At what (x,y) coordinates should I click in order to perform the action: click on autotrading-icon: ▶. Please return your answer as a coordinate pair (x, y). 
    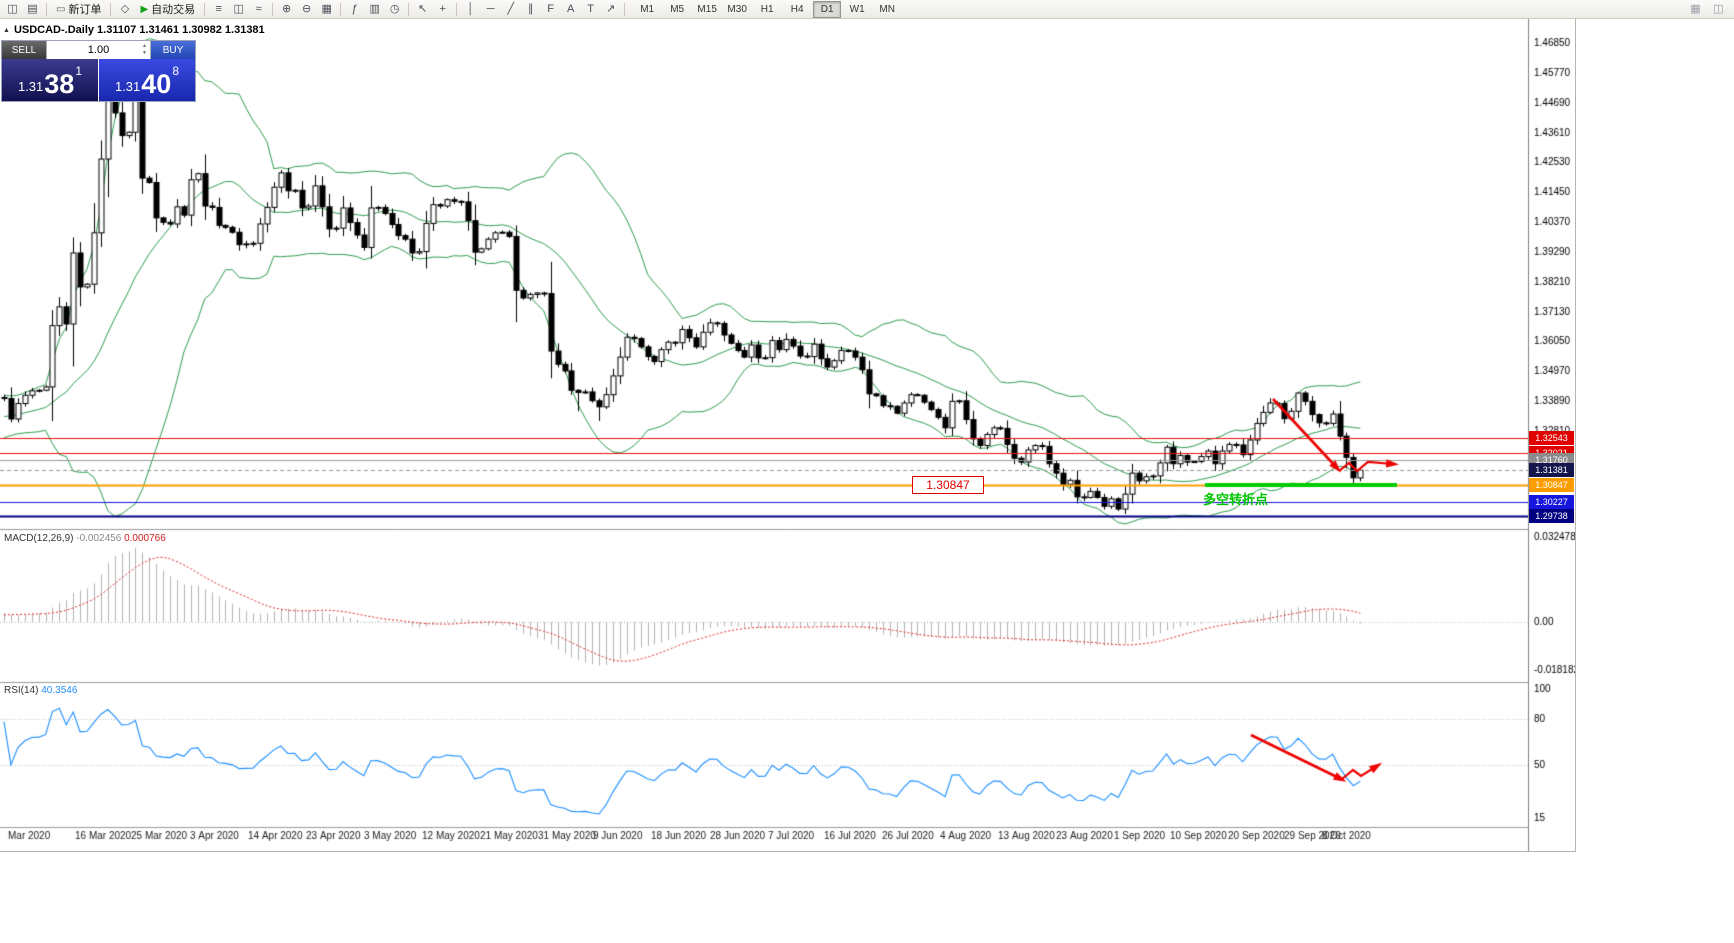
    Looking at the image, I should click on (144, 9).